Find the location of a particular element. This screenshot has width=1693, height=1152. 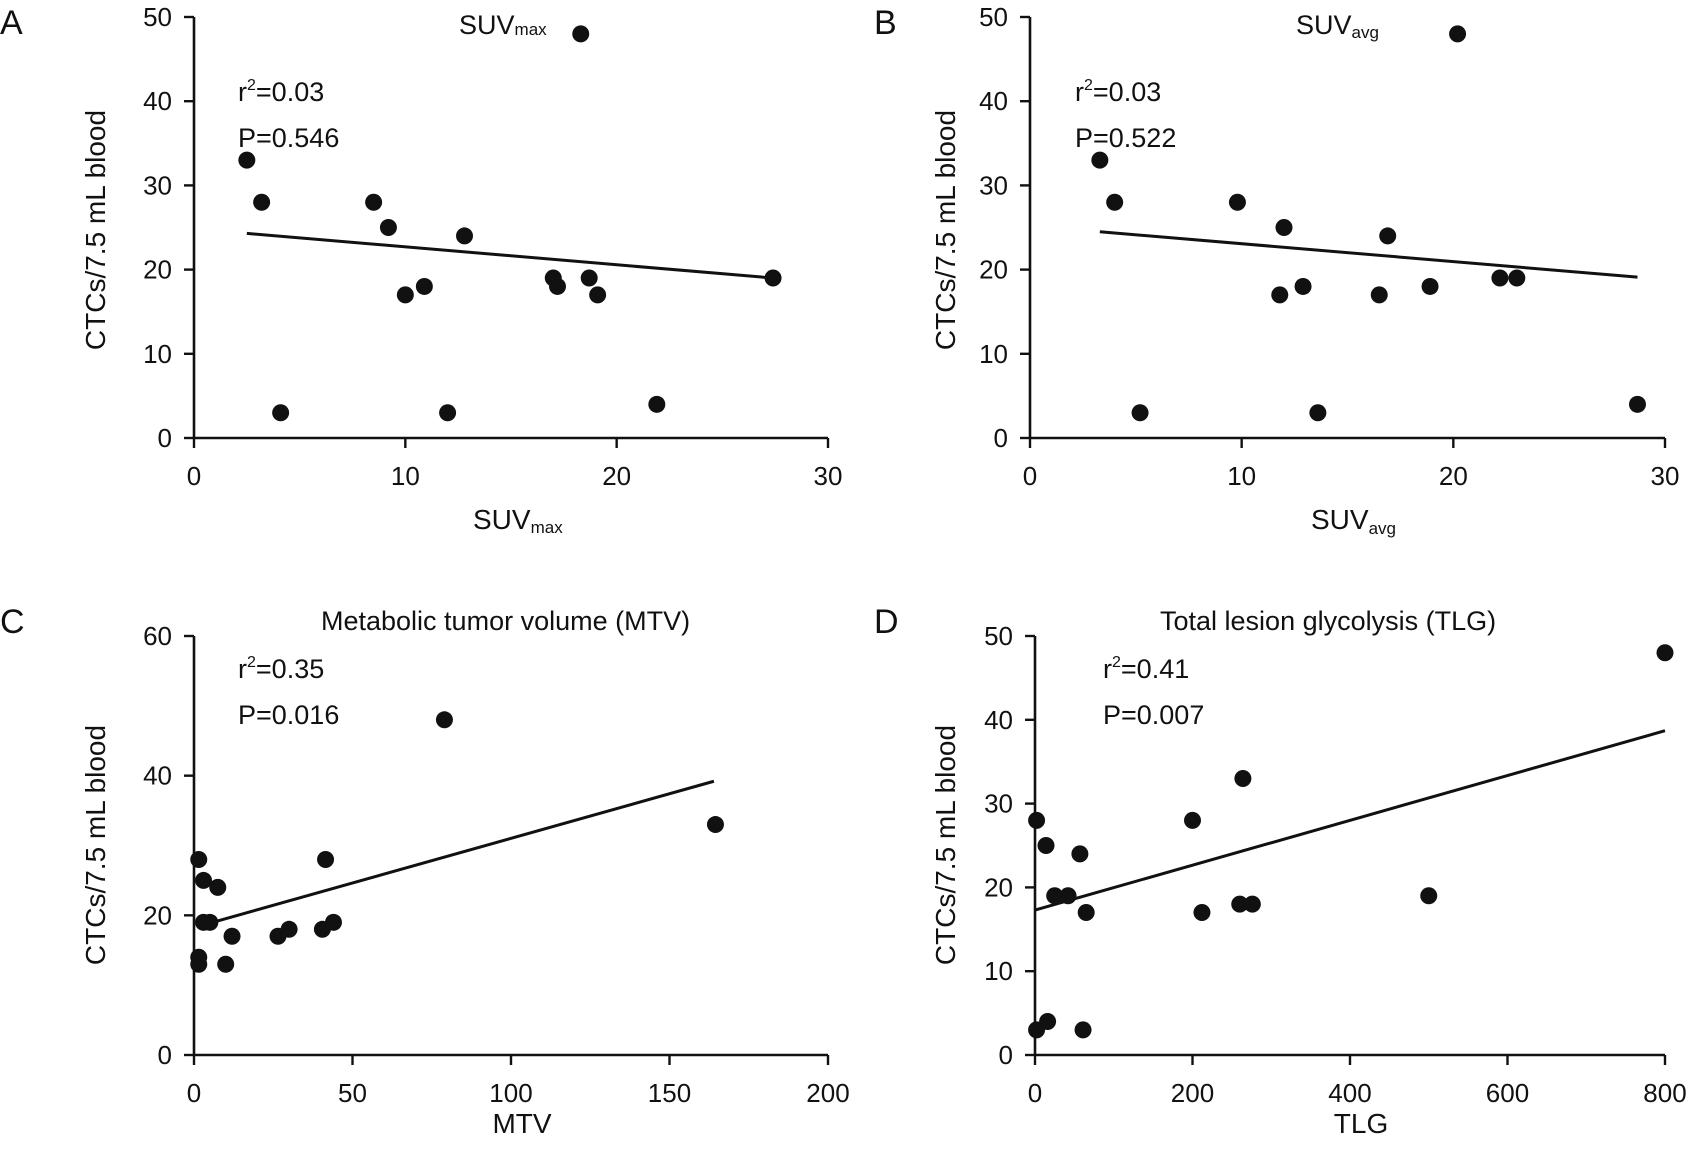

y-tick-label: 20 is located at coordinates (998, 887).